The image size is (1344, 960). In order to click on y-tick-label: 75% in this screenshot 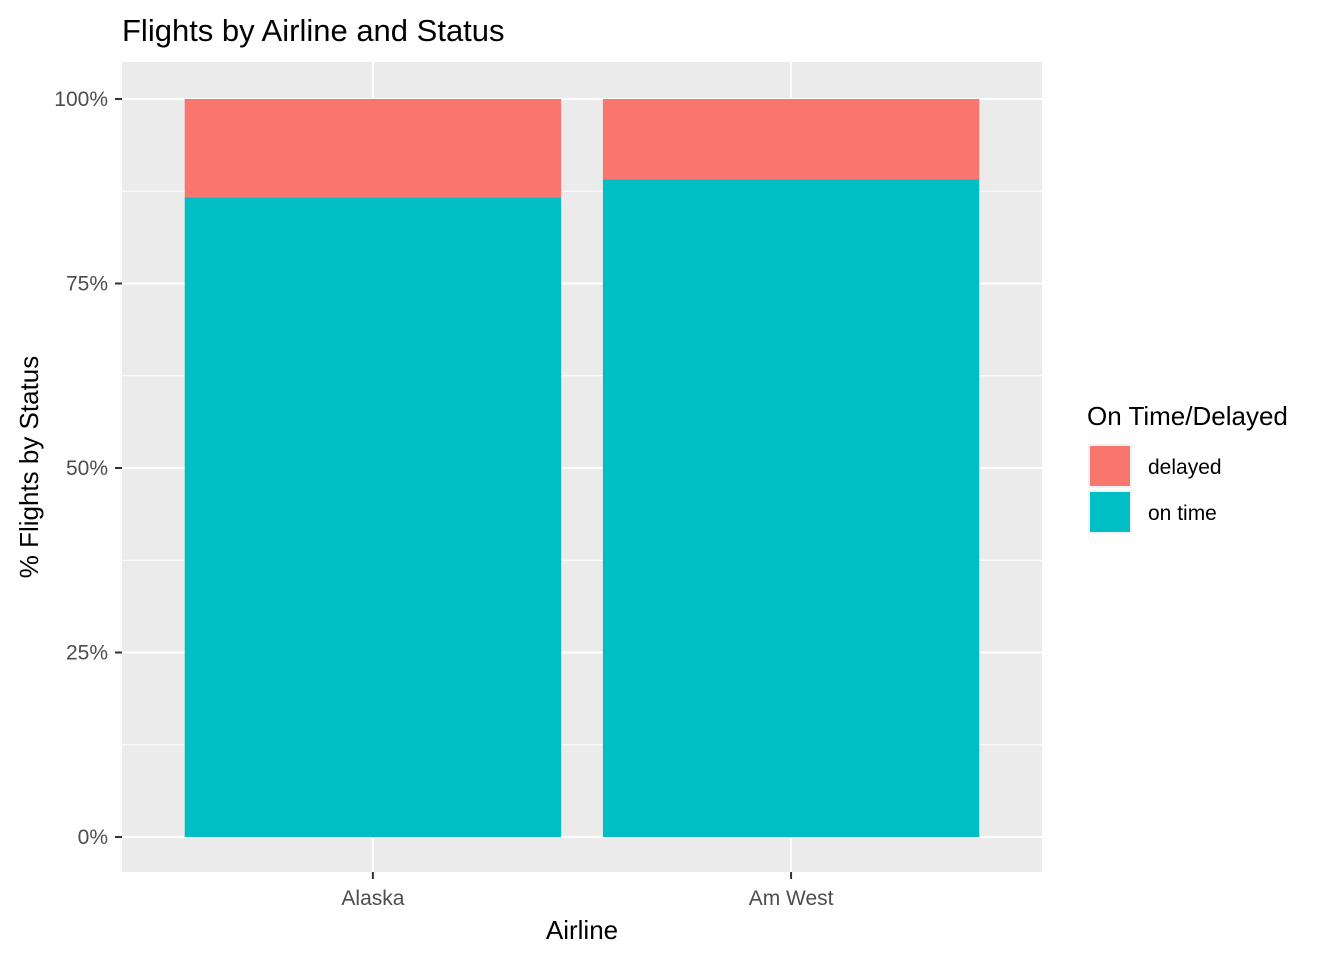, I will do `click(87, 284)`.